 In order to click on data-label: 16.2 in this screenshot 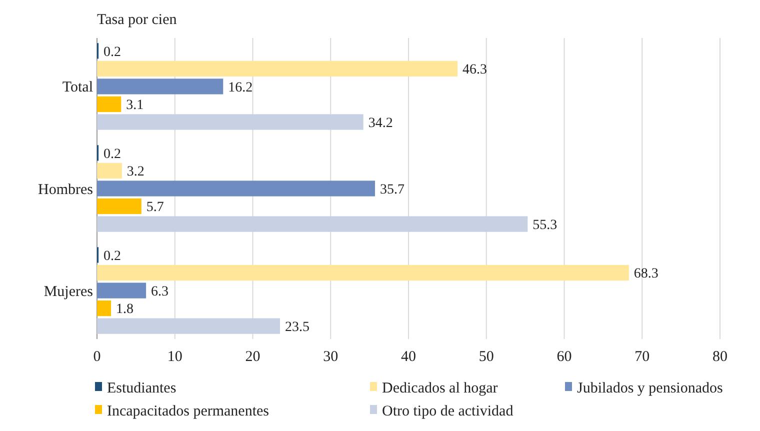, I will do `click(240, 88)`.